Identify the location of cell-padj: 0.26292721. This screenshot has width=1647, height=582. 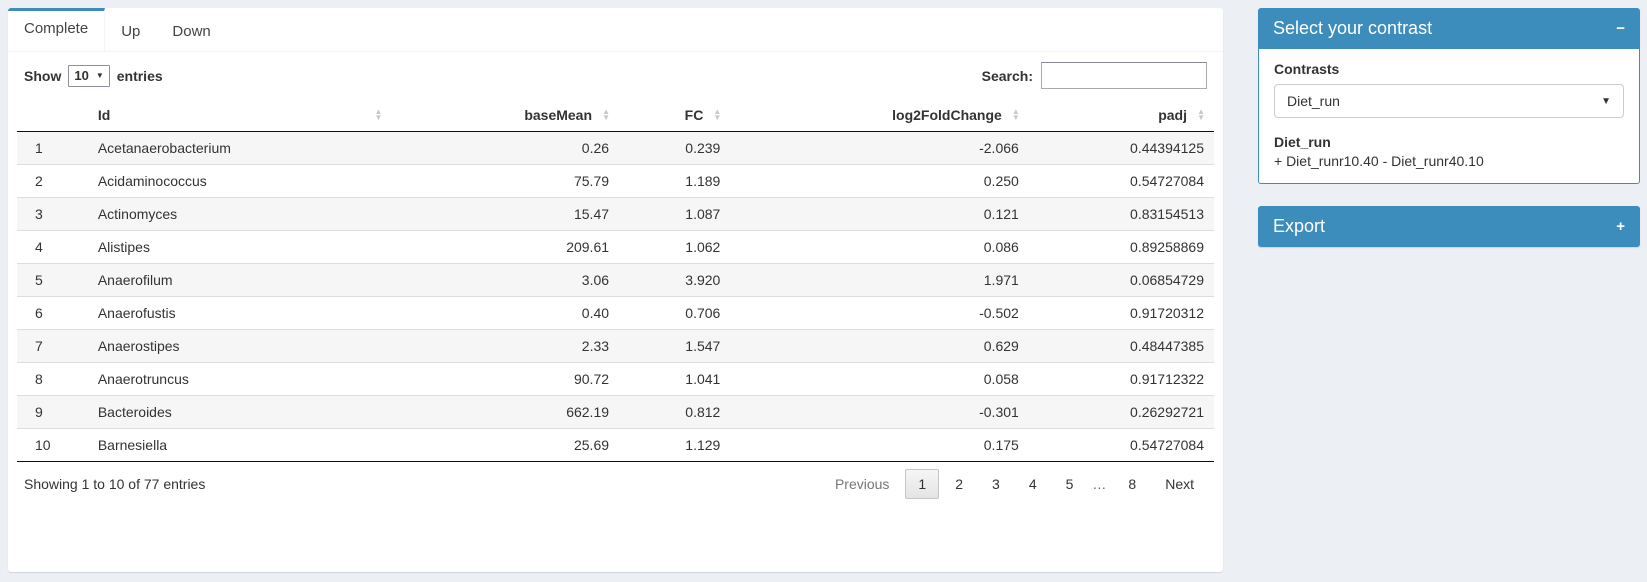
(1121, 412).